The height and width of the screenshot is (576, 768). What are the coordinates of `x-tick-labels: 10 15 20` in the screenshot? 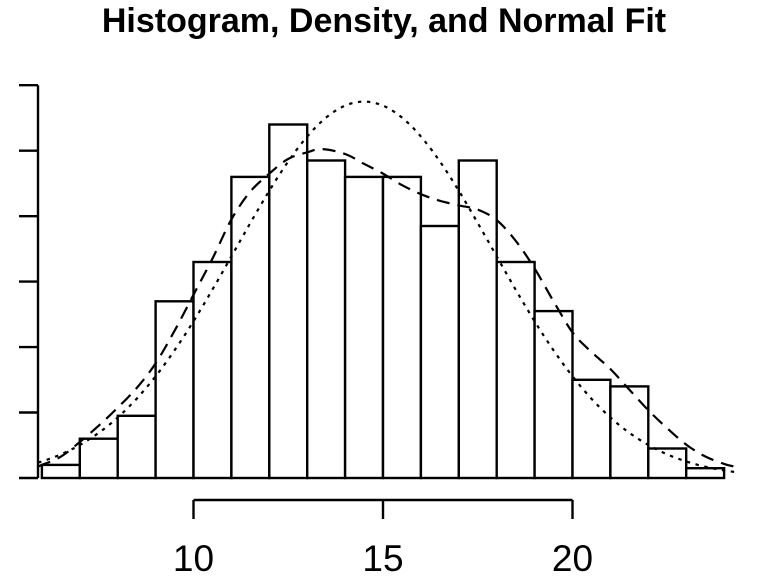 It's located at (383, 557).